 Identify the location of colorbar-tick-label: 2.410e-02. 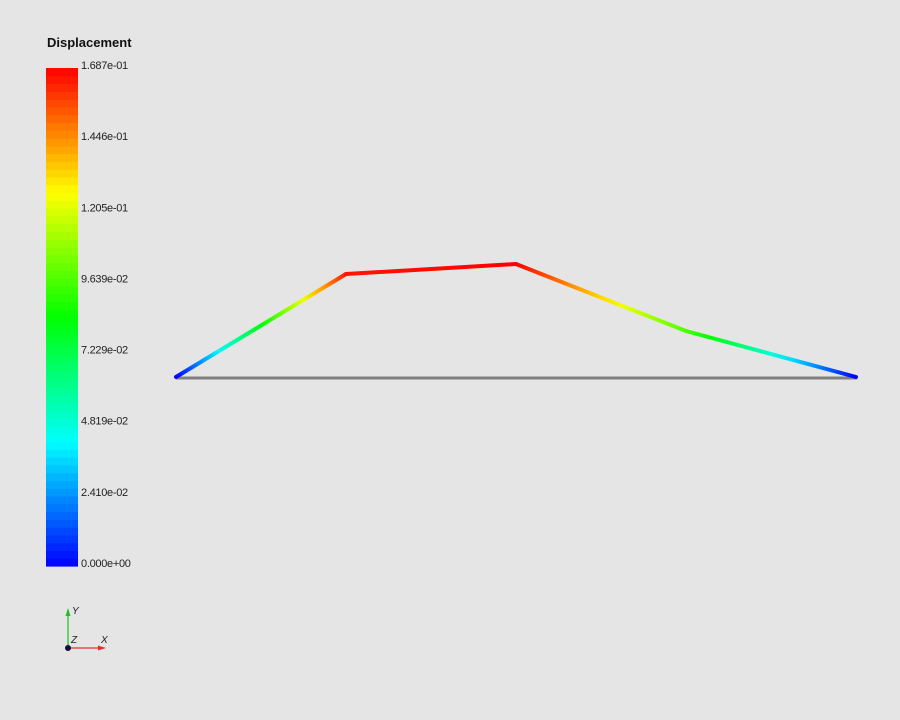
(104, 493).